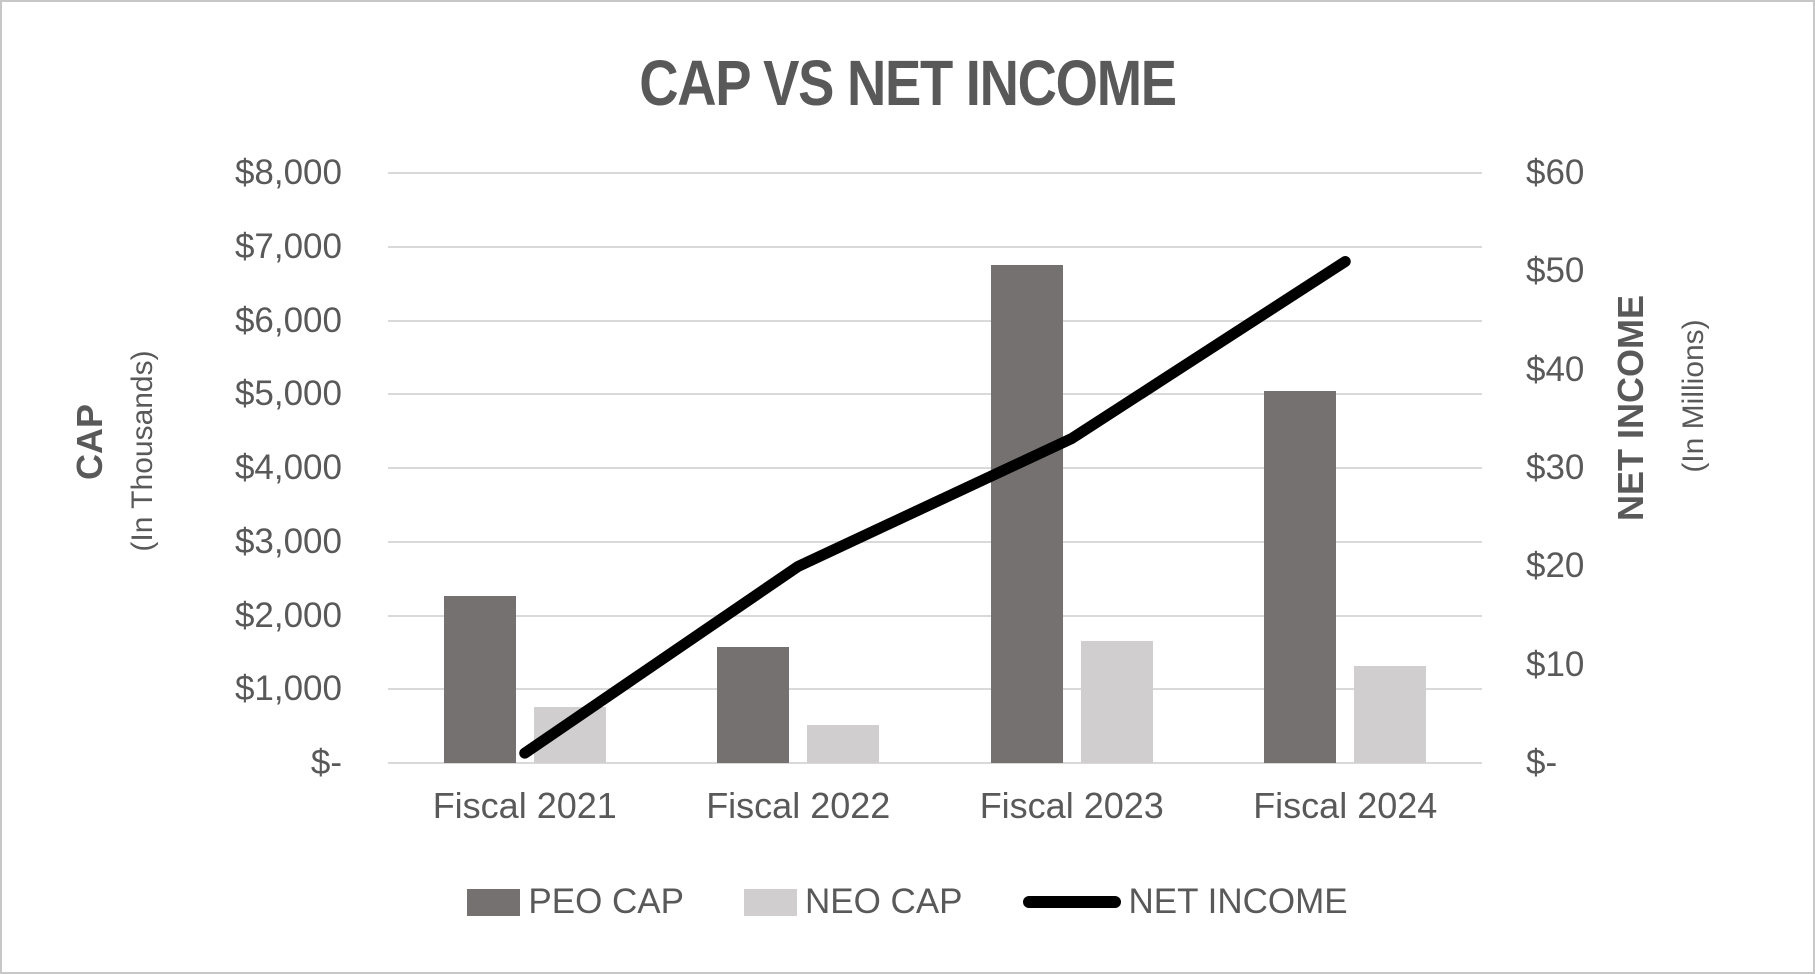  What do you see at coordinates (288, 394) in the screenshot?
I see `left-axis-tick-label: $5,000` at bounding box center [288, 394].